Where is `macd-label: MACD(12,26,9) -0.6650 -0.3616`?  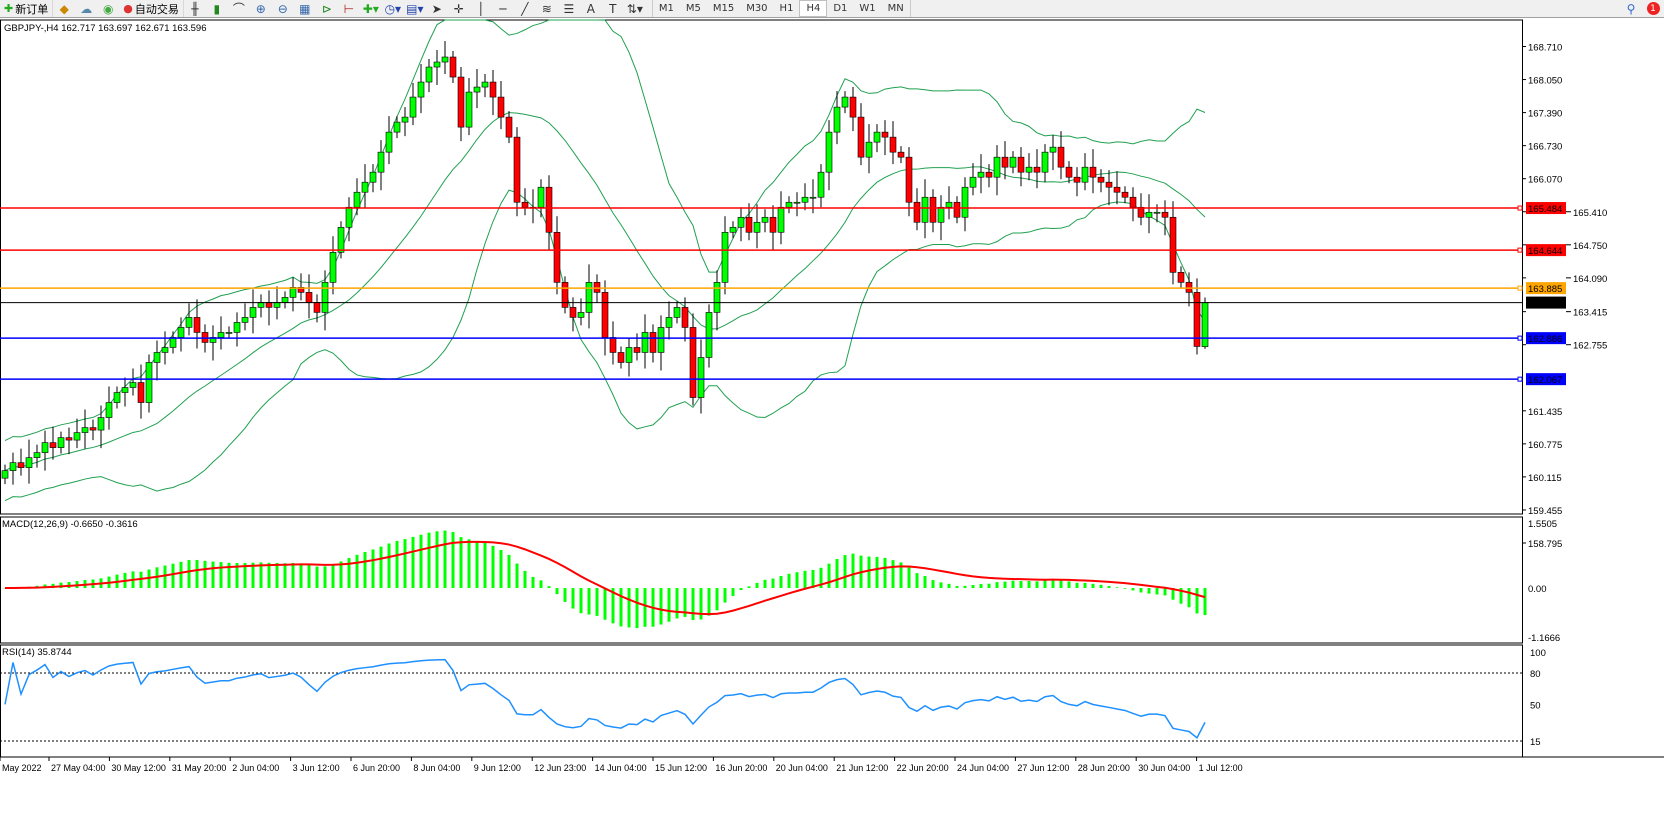 macd-label: MACD(12,26,9) -0.6650 -0.3616 is located at coordinates (70, 524).